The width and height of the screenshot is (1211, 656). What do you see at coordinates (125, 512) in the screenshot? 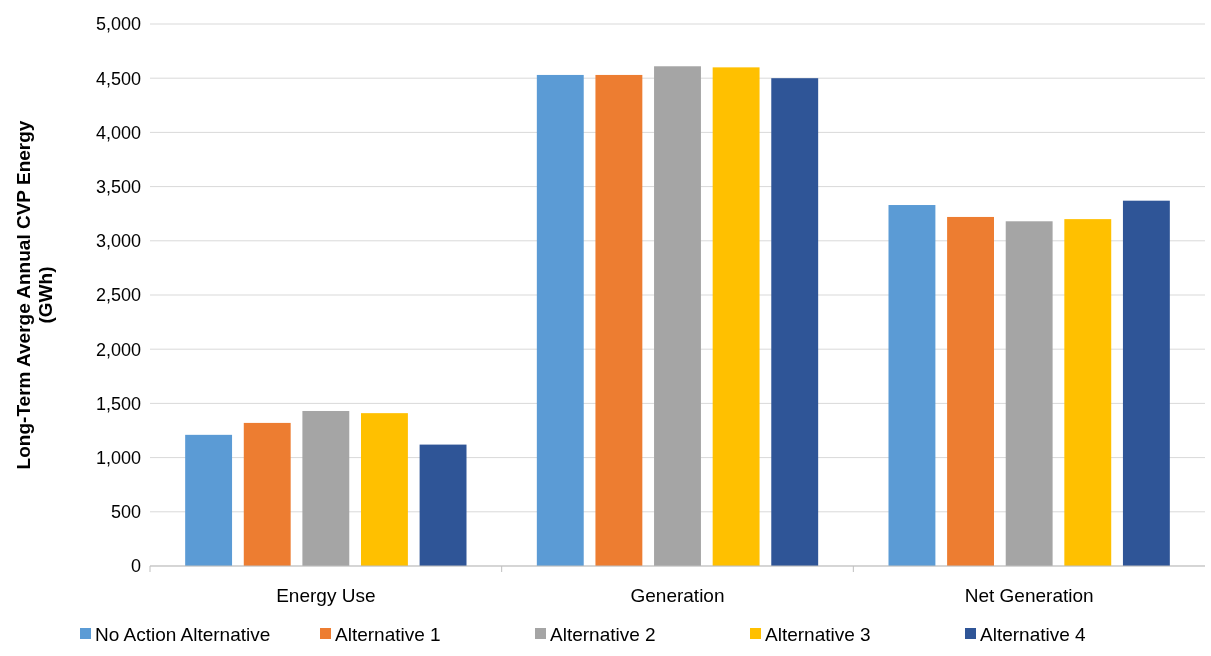
I see `y-tick-label: 500` at bounding box center [125, 512].